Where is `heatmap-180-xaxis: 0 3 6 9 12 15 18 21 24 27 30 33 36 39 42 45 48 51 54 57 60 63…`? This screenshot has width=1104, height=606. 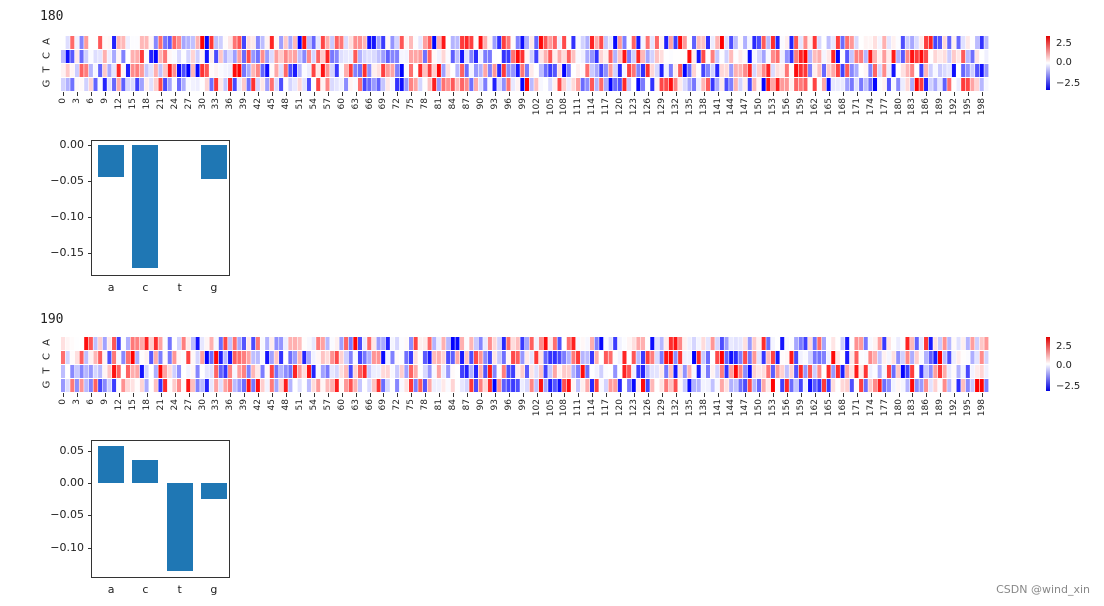 heatmap-180-xaxis: 0 3 6 9 12 15 18 21 24 27 30 33 36 39 42 45 48 51 54 57 60 63… is located at coordinates (523, 115).